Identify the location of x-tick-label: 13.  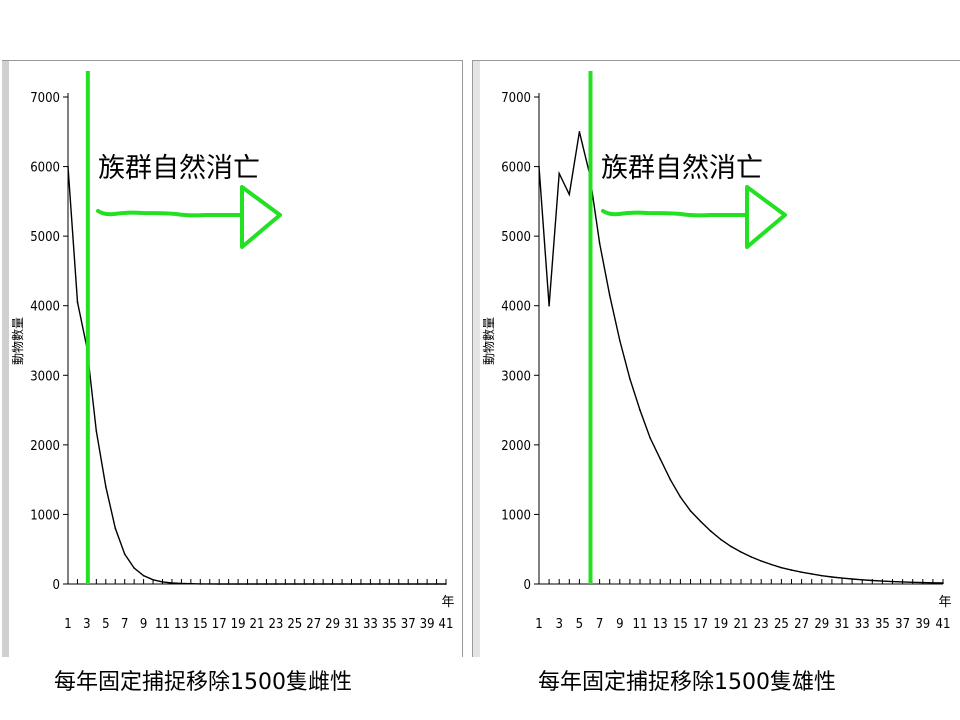
(181, 624).